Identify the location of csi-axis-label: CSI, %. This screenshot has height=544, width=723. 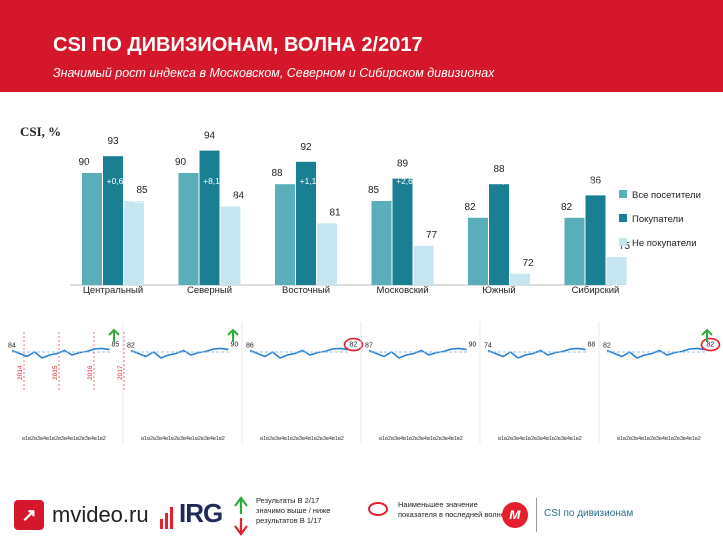
(41, 131).